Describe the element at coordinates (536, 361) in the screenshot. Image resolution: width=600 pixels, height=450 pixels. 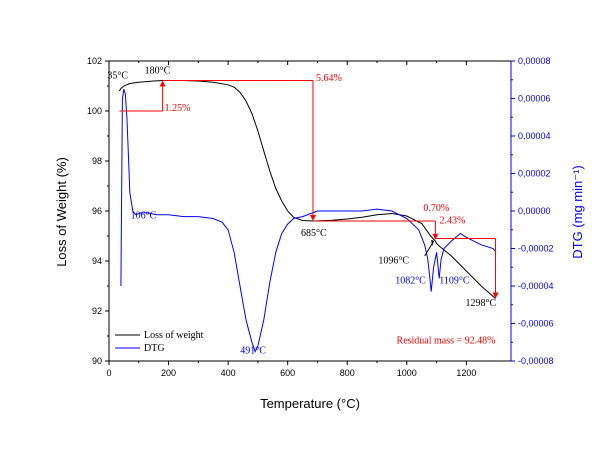
I see `y-right-tick-label: -0,00008` at that location.